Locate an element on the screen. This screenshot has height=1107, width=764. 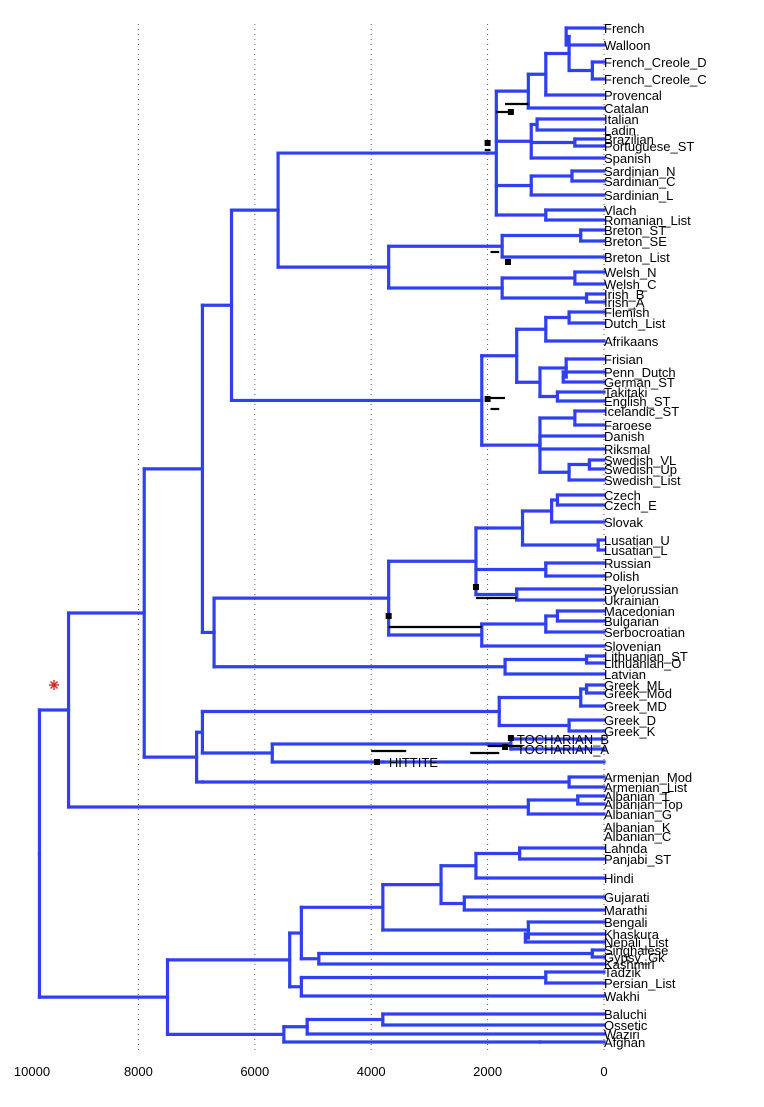
leaf-label: Lahnda is located at coordinates (626, 848).